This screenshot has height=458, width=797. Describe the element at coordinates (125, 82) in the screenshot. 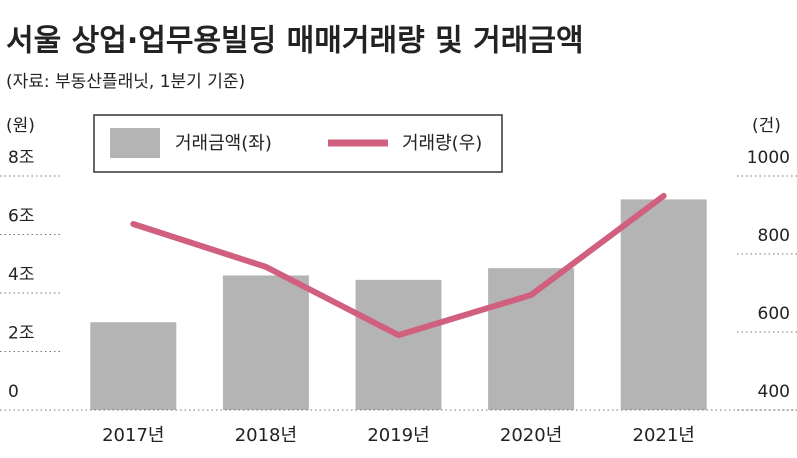

I see `chart-subtitle: (자료: 부동산플래닛, 1분기 기준)` at that location.